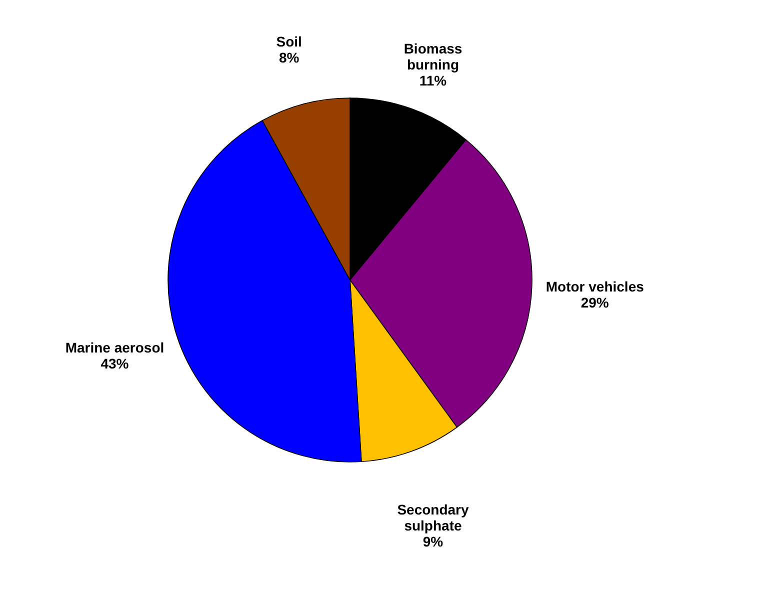 Image resolution: width=765 pixels, height=594 pixels. Describe the element at coordinates (433, 56) in the screenshot. I see `slice-label: Biomass burning` at that location.